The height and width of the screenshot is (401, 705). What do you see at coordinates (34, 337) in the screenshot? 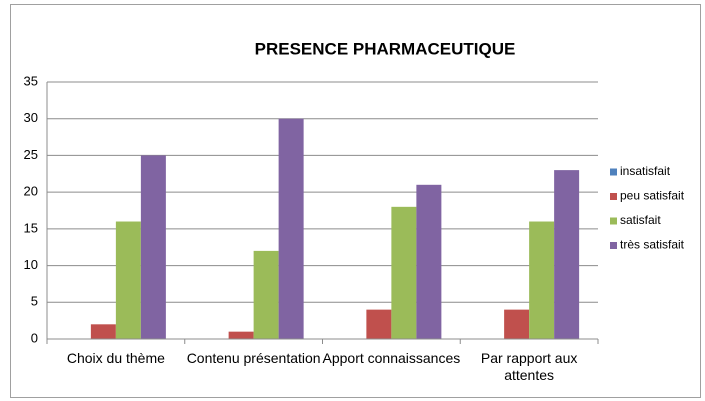
I see `y-tick-label: 0` at bounding box center [34, 337].